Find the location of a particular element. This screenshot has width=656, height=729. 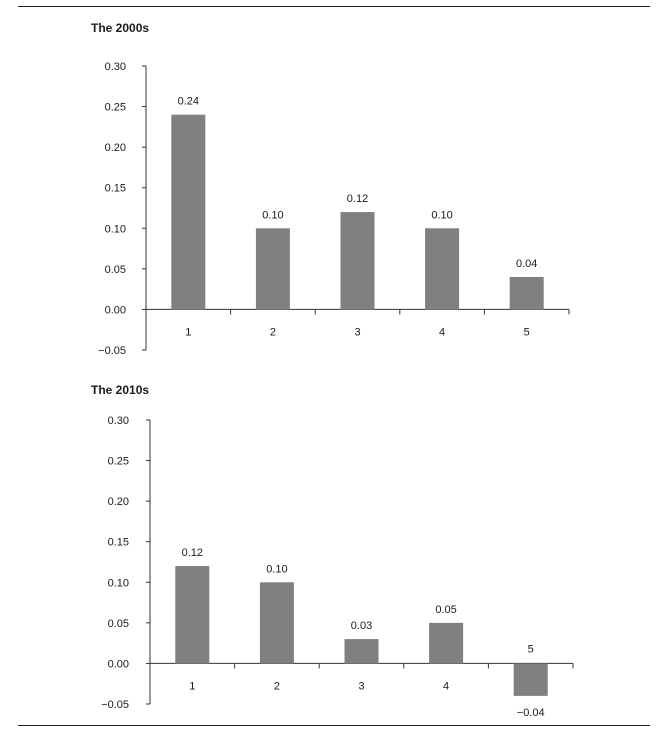

data-label: 0.03 is located at coordinates (361, 626).